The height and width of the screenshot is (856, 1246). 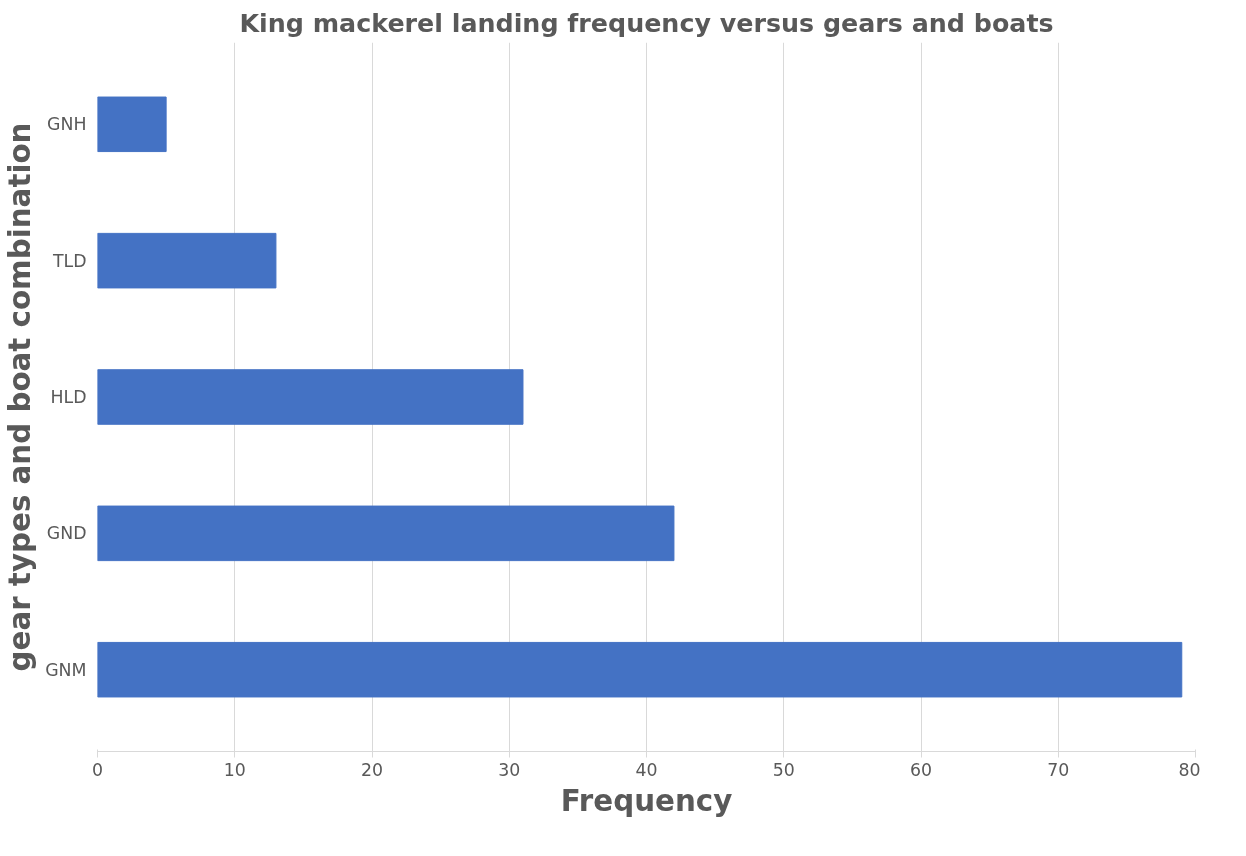 I want to click on x-tick-label: 50, so click(x=783, y=769).